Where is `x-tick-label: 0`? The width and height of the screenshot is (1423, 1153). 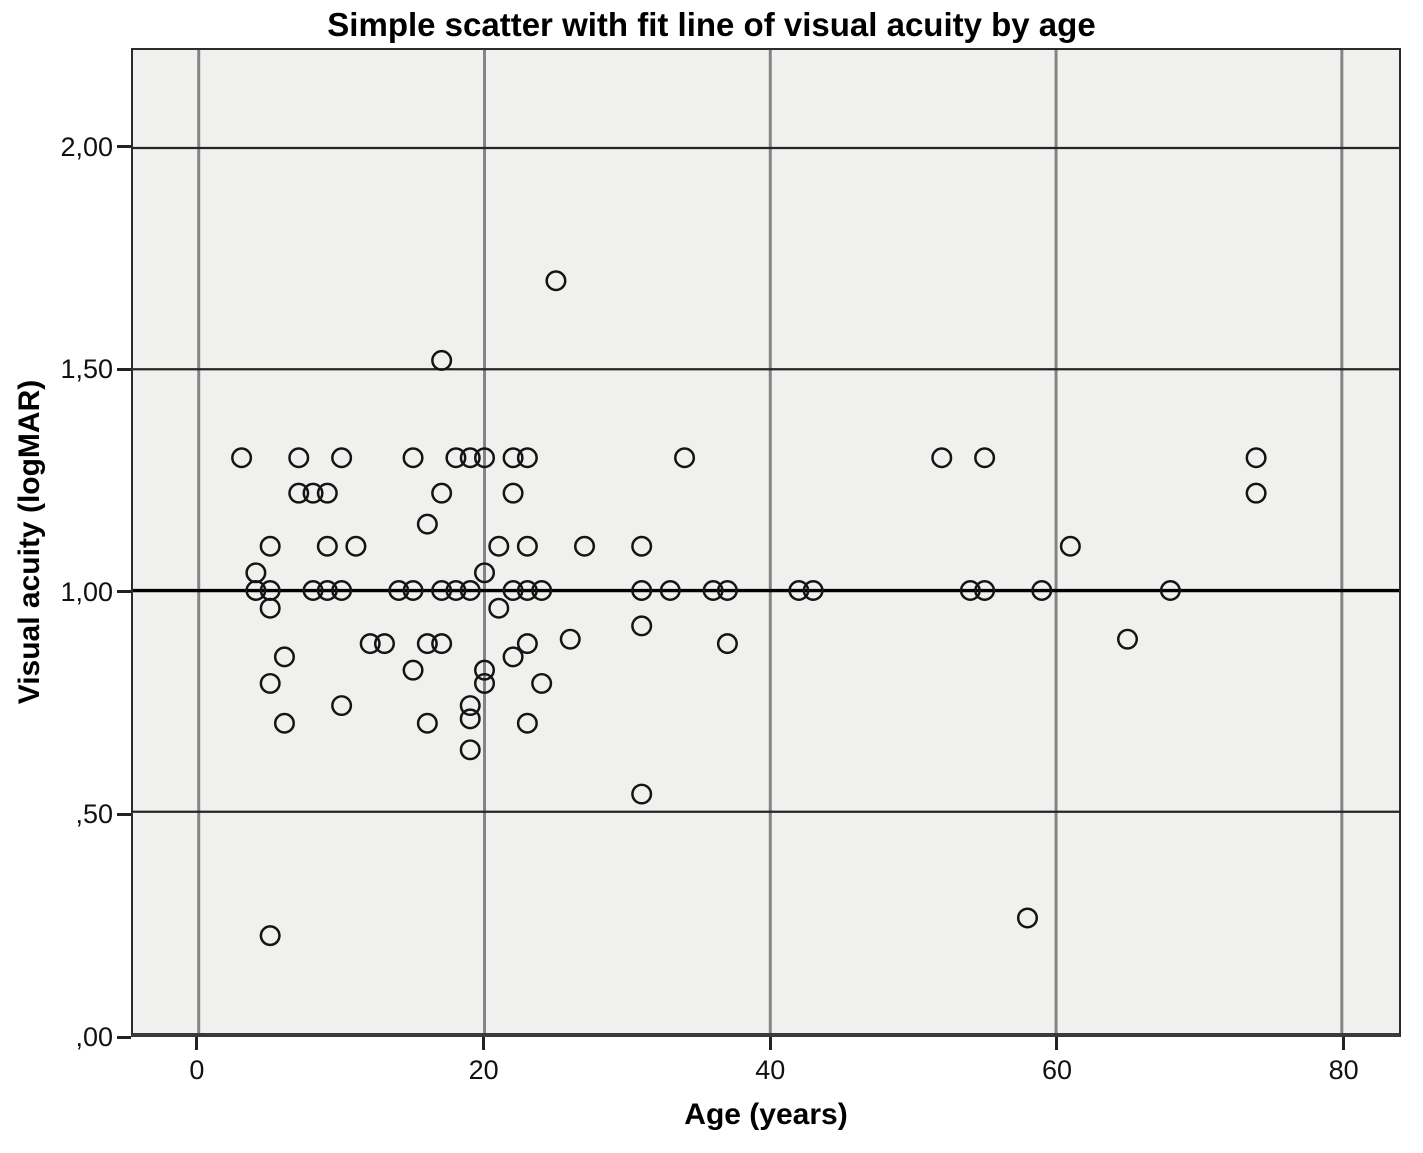
x-tick-label: 0 is located at coordinates (197, 1070).